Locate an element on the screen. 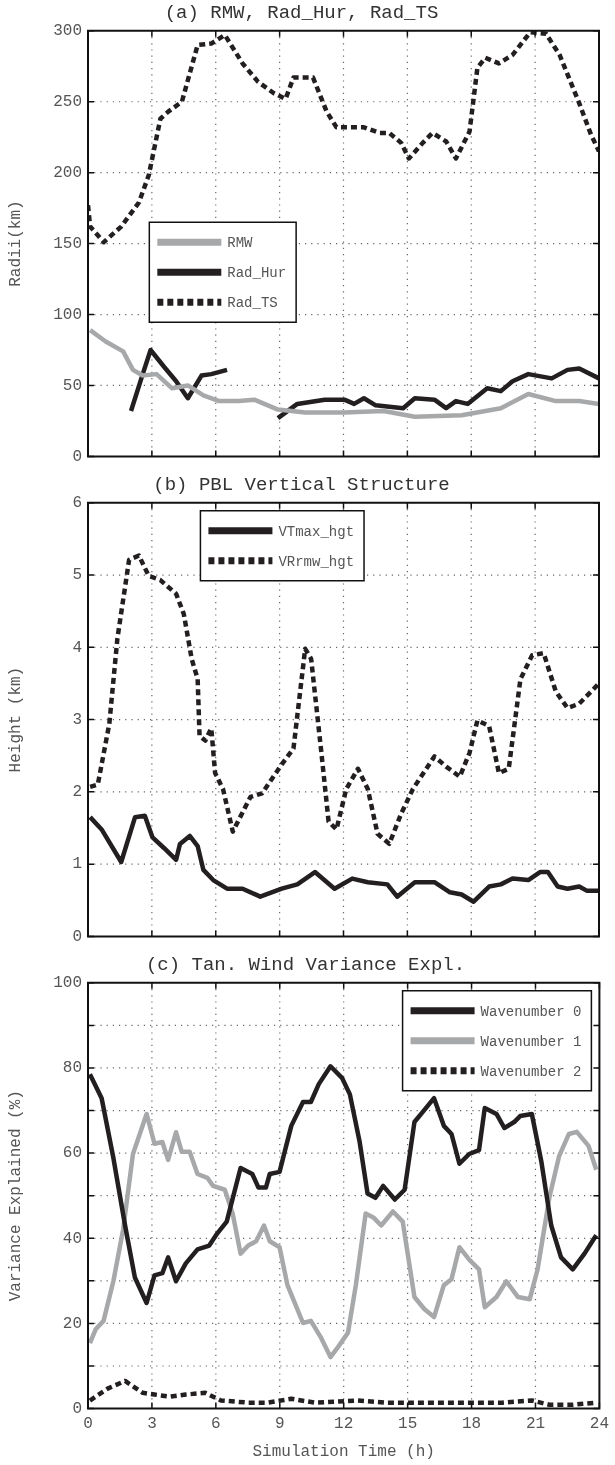 The height and width of the screenshot is (1465, 615). y-tick-label: 1 is located at coordinates (77, 864).